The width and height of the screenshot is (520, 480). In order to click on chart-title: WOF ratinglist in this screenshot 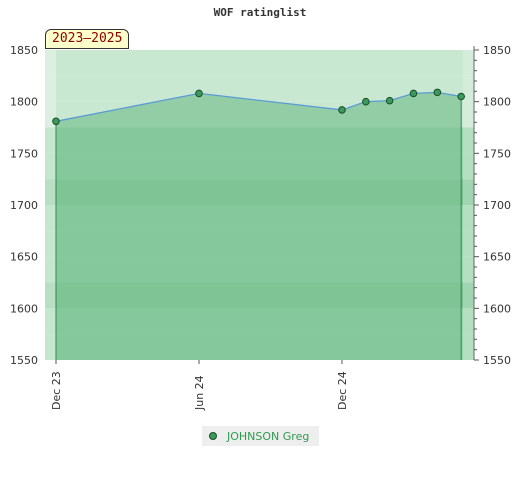, I will do `click(260, 12)`.